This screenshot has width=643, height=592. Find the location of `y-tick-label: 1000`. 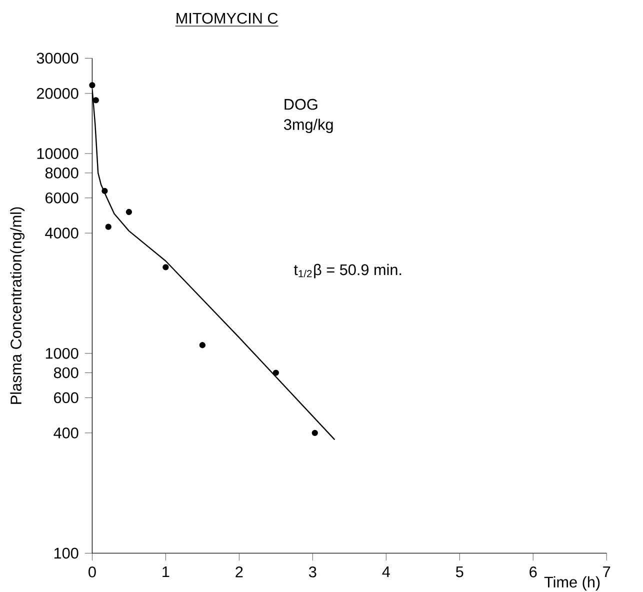

y-tick-label: 1000 is located at coordinates (62, 353).